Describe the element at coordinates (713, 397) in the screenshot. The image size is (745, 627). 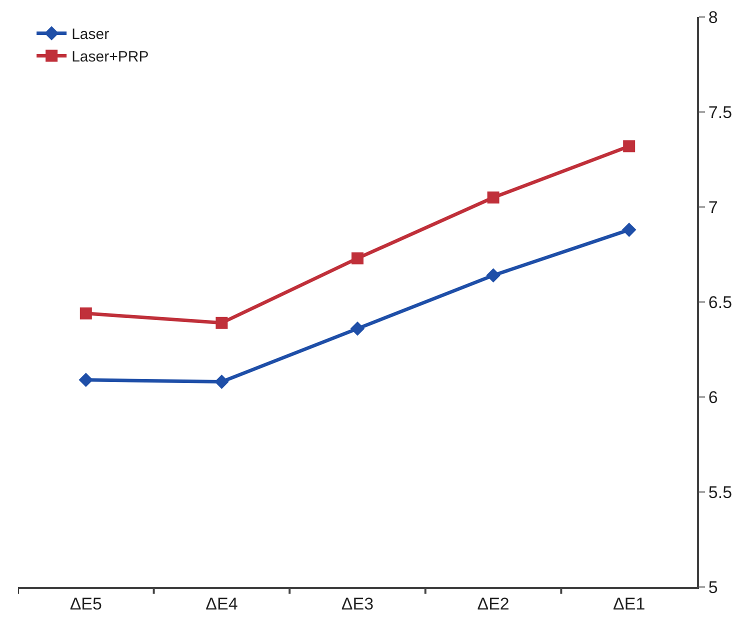
I see `y-tick-label: 6` at that location.